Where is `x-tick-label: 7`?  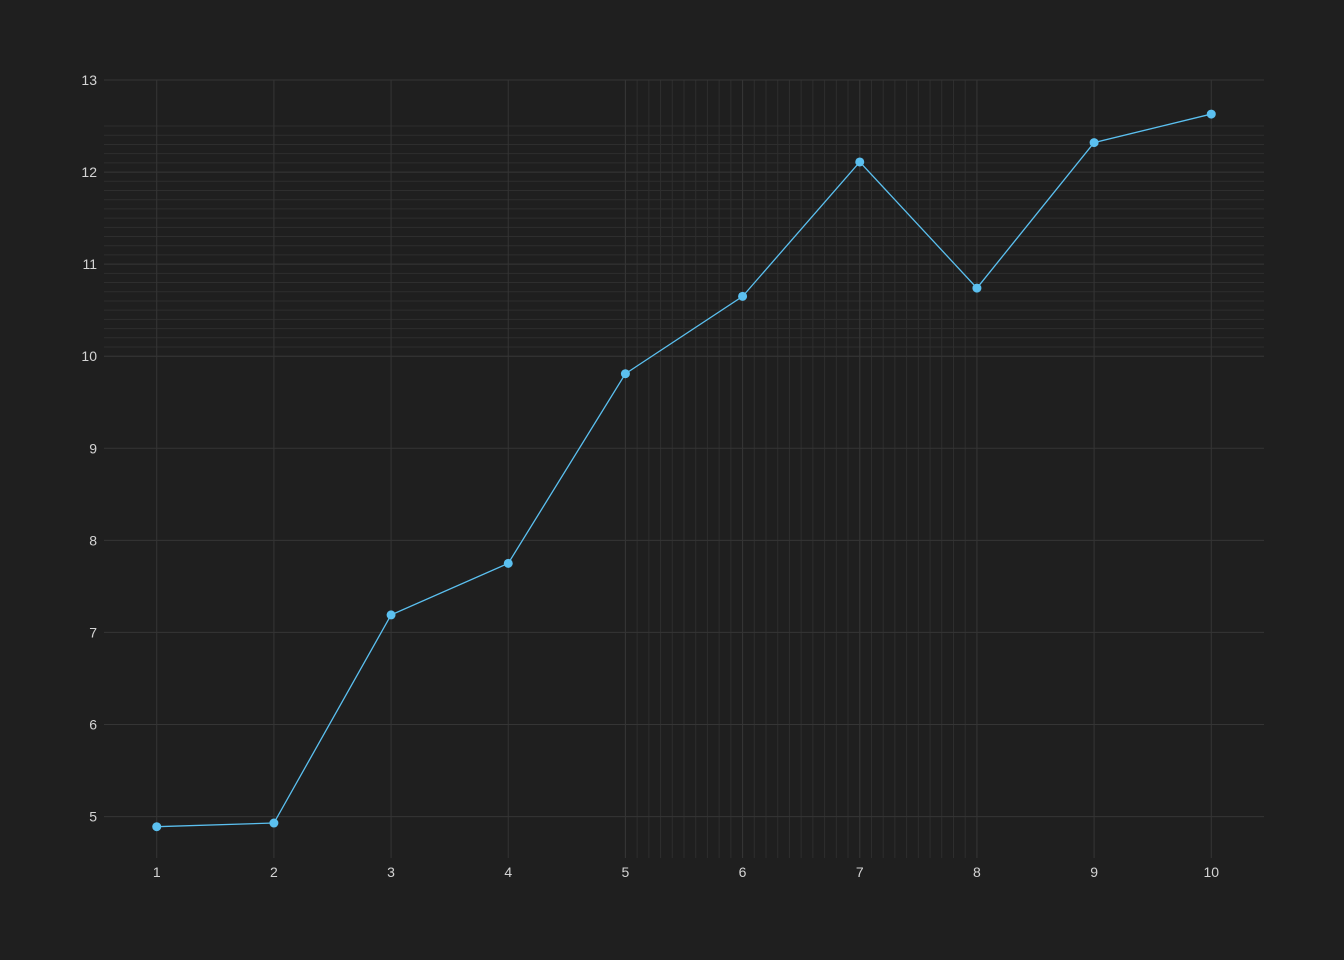 x-tick-label: 7 is located at coordinates (860, 872).